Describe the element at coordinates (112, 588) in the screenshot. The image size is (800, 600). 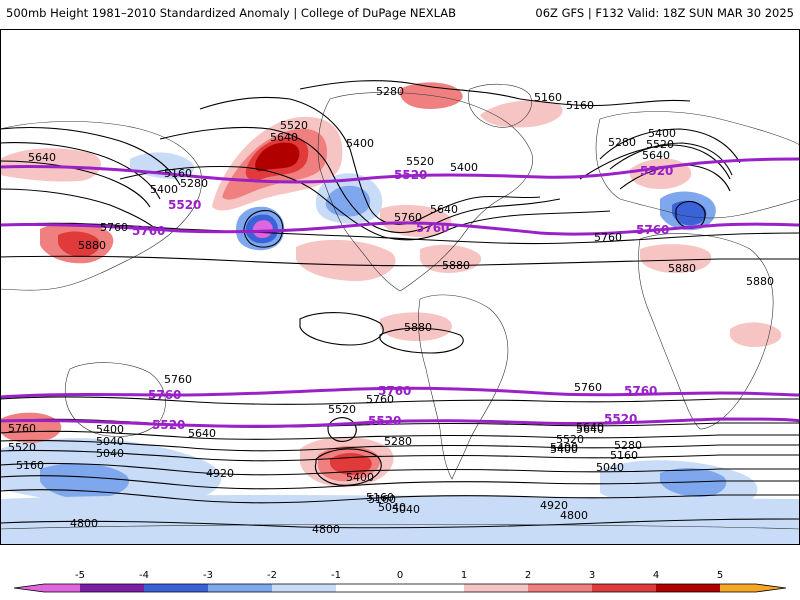
I see `legend-bin-neg4` at that location.